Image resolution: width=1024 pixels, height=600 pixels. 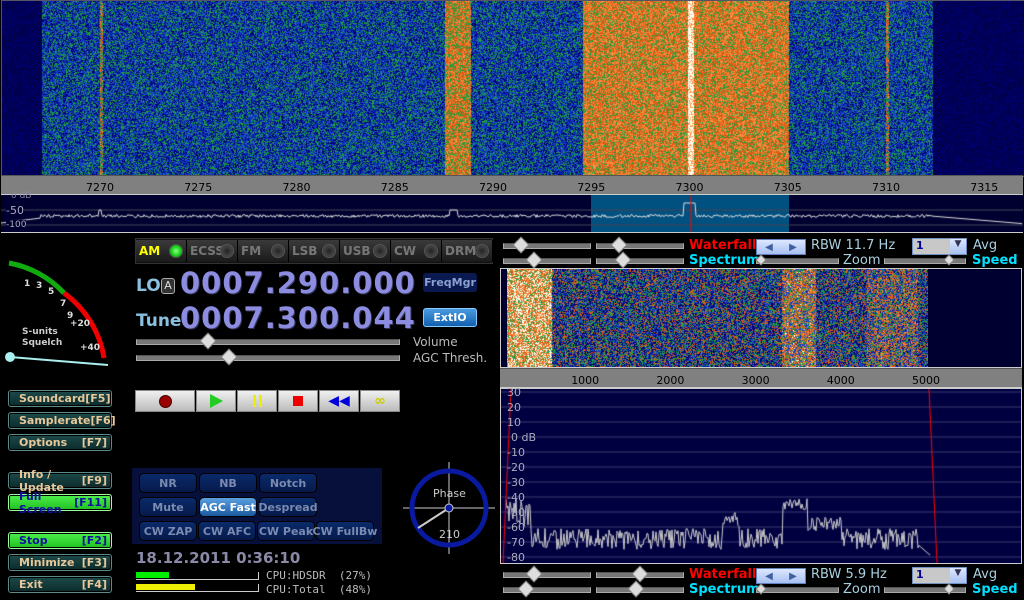 I want to click on dsp-button-agc-fast: AGC Fast, so click(x=228, y=507).